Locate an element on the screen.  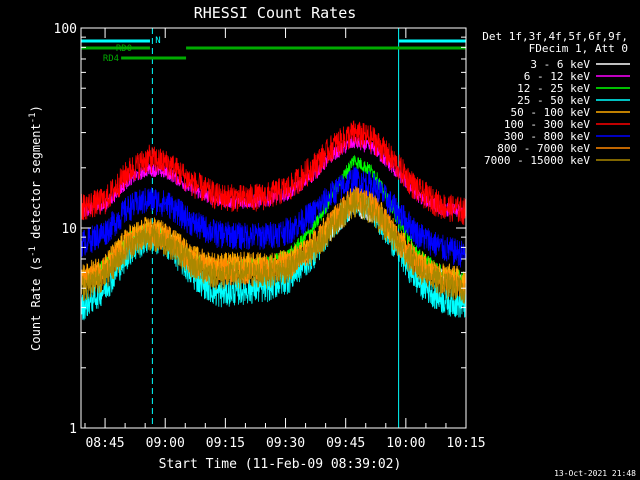
x-tick-label-09-00: 09:00 is located at coordinates (165, 443).